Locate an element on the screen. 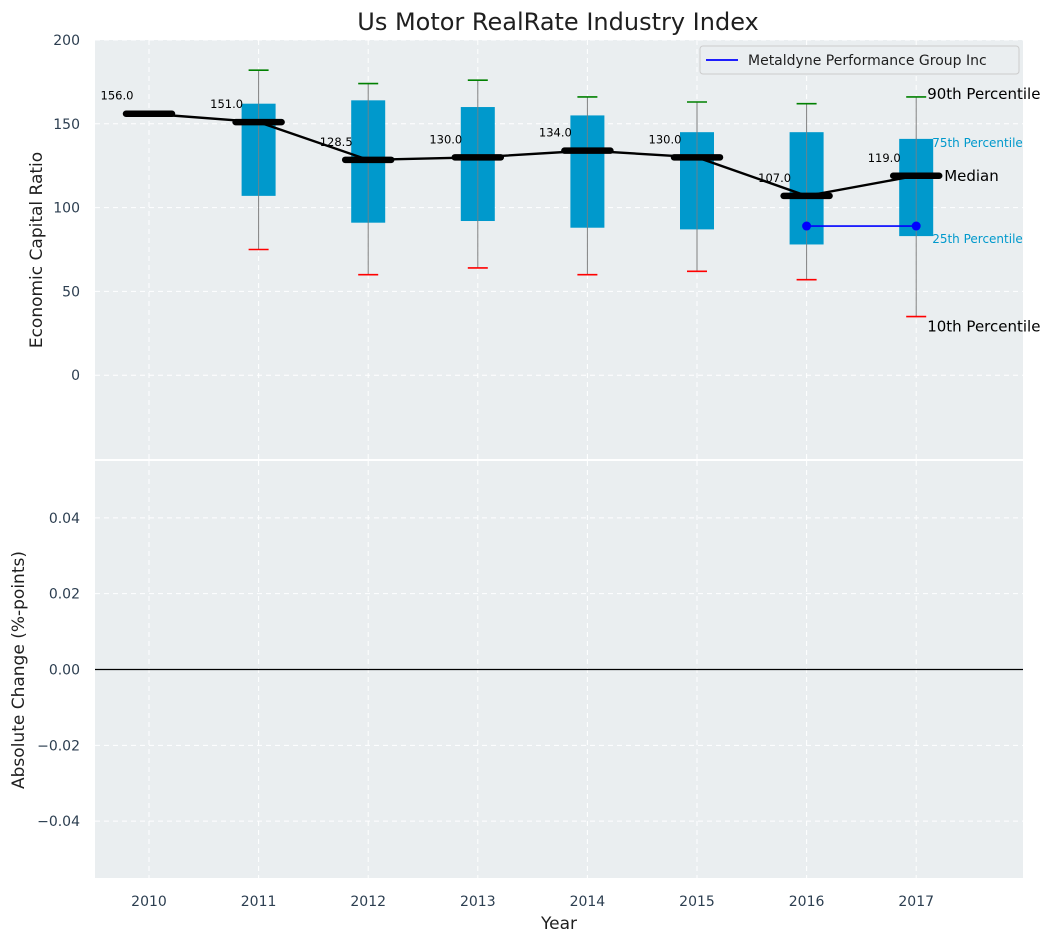 This screenshot has height=942, width=1062. median-trend-line is located at coordinates (532, 155).